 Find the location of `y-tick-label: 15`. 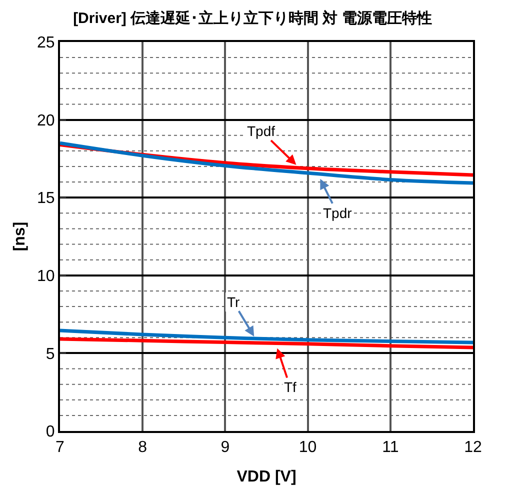

y-tick-label: 15 is located at coordinates (46, 199).